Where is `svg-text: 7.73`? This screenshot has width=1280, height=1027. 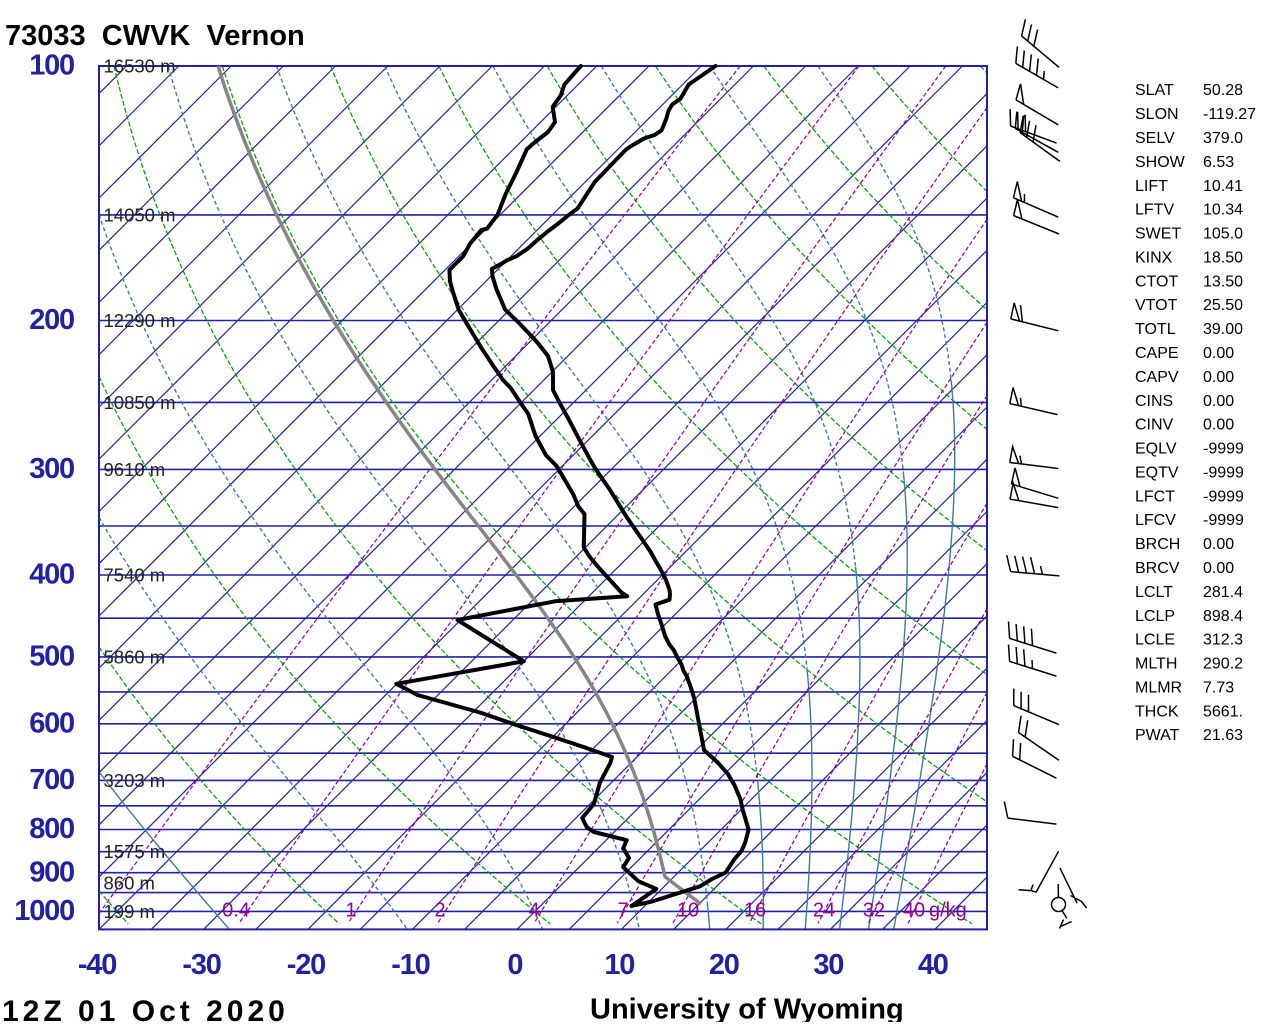 svg-text: 7.73 is located at coordinates (1218, 687).